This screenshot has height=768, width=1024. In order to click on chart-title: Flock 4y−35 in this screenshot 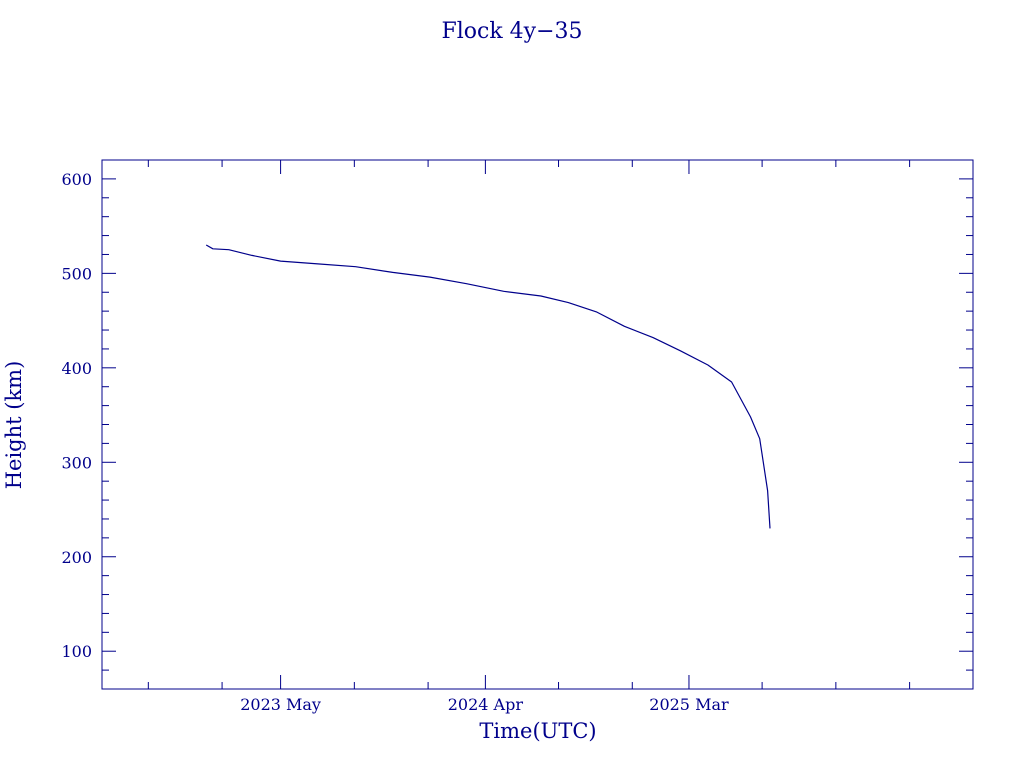, I will do `click(511, 31)`.